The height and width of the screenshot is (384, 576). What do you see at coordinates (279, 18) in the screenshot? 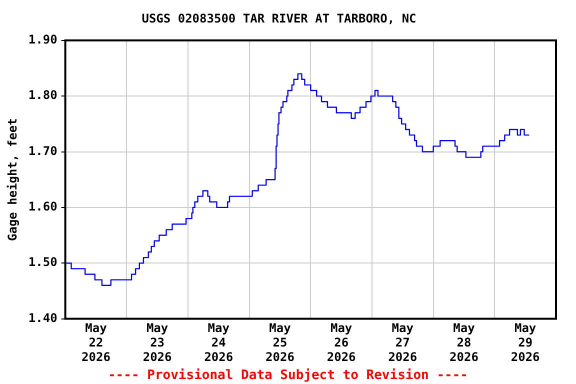
I see `chart-title: USGS 02083500 TAR RIVER AT TARBORO, NC` at bounding box center [279, 18].